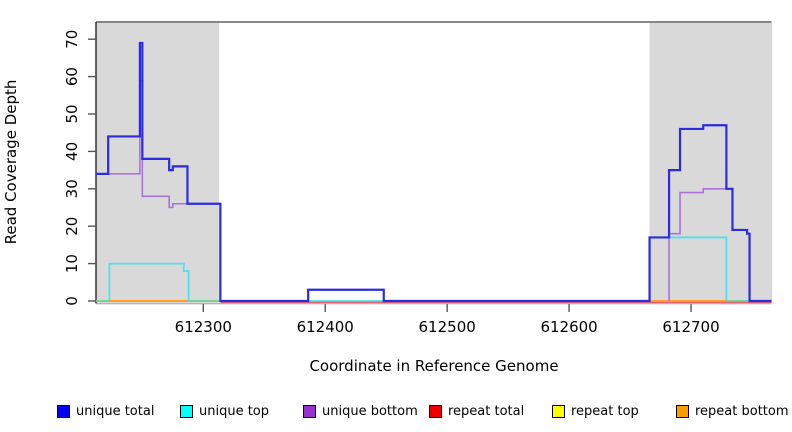  What do you see at coordinates (72, 226) in the screenshot?
I see `y-tick-label: 20` at bounding box center [72, 226].